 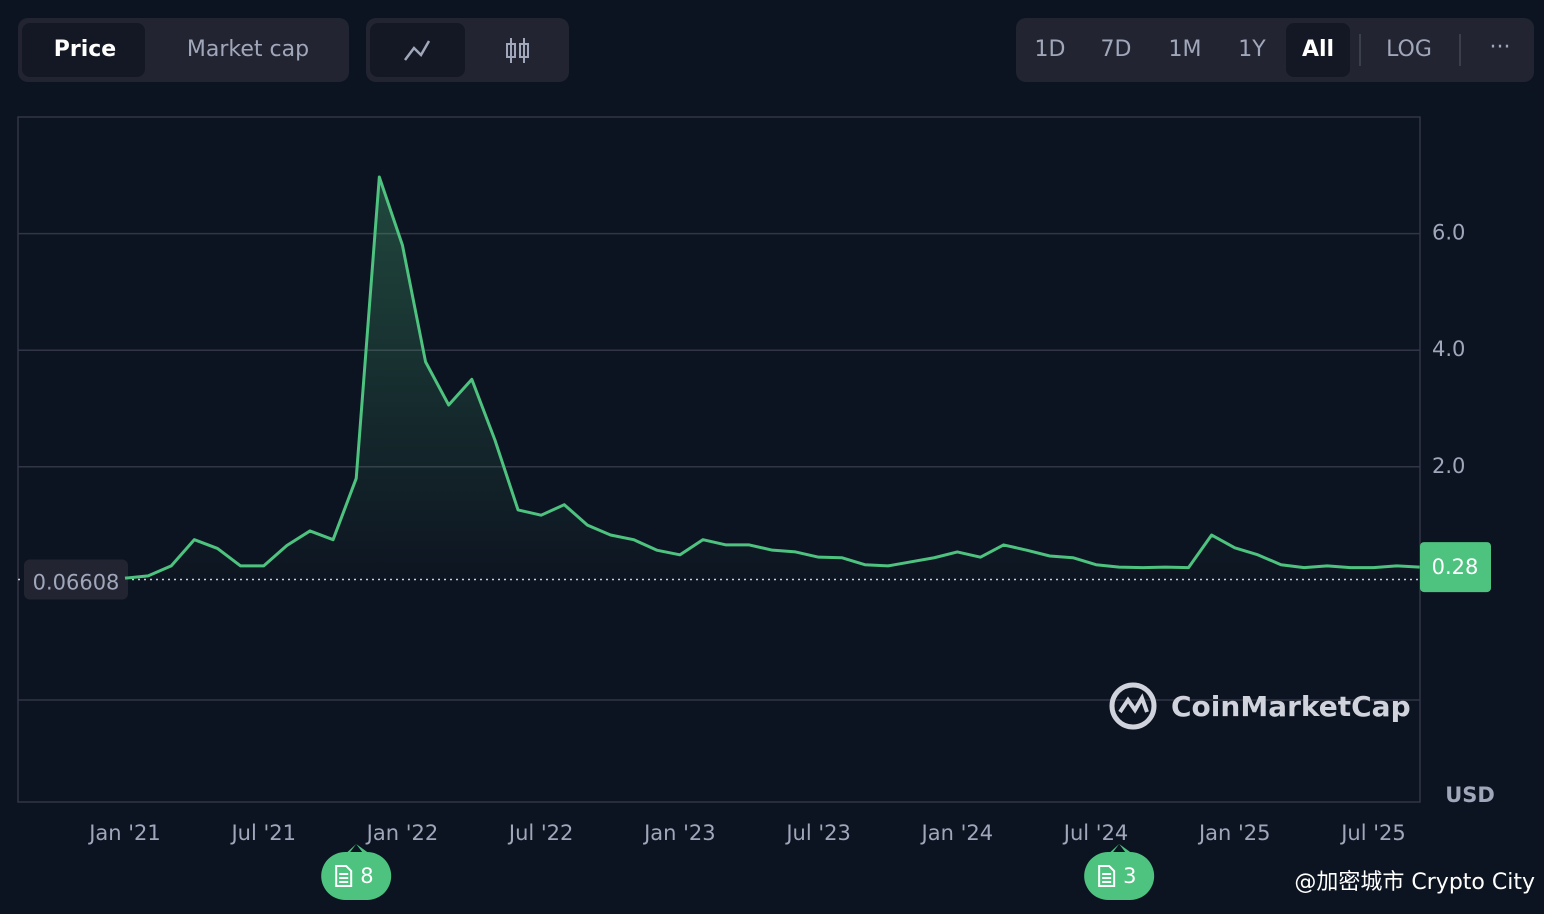 I want to click on range-button: 7D, so click(x=1116, y=49).